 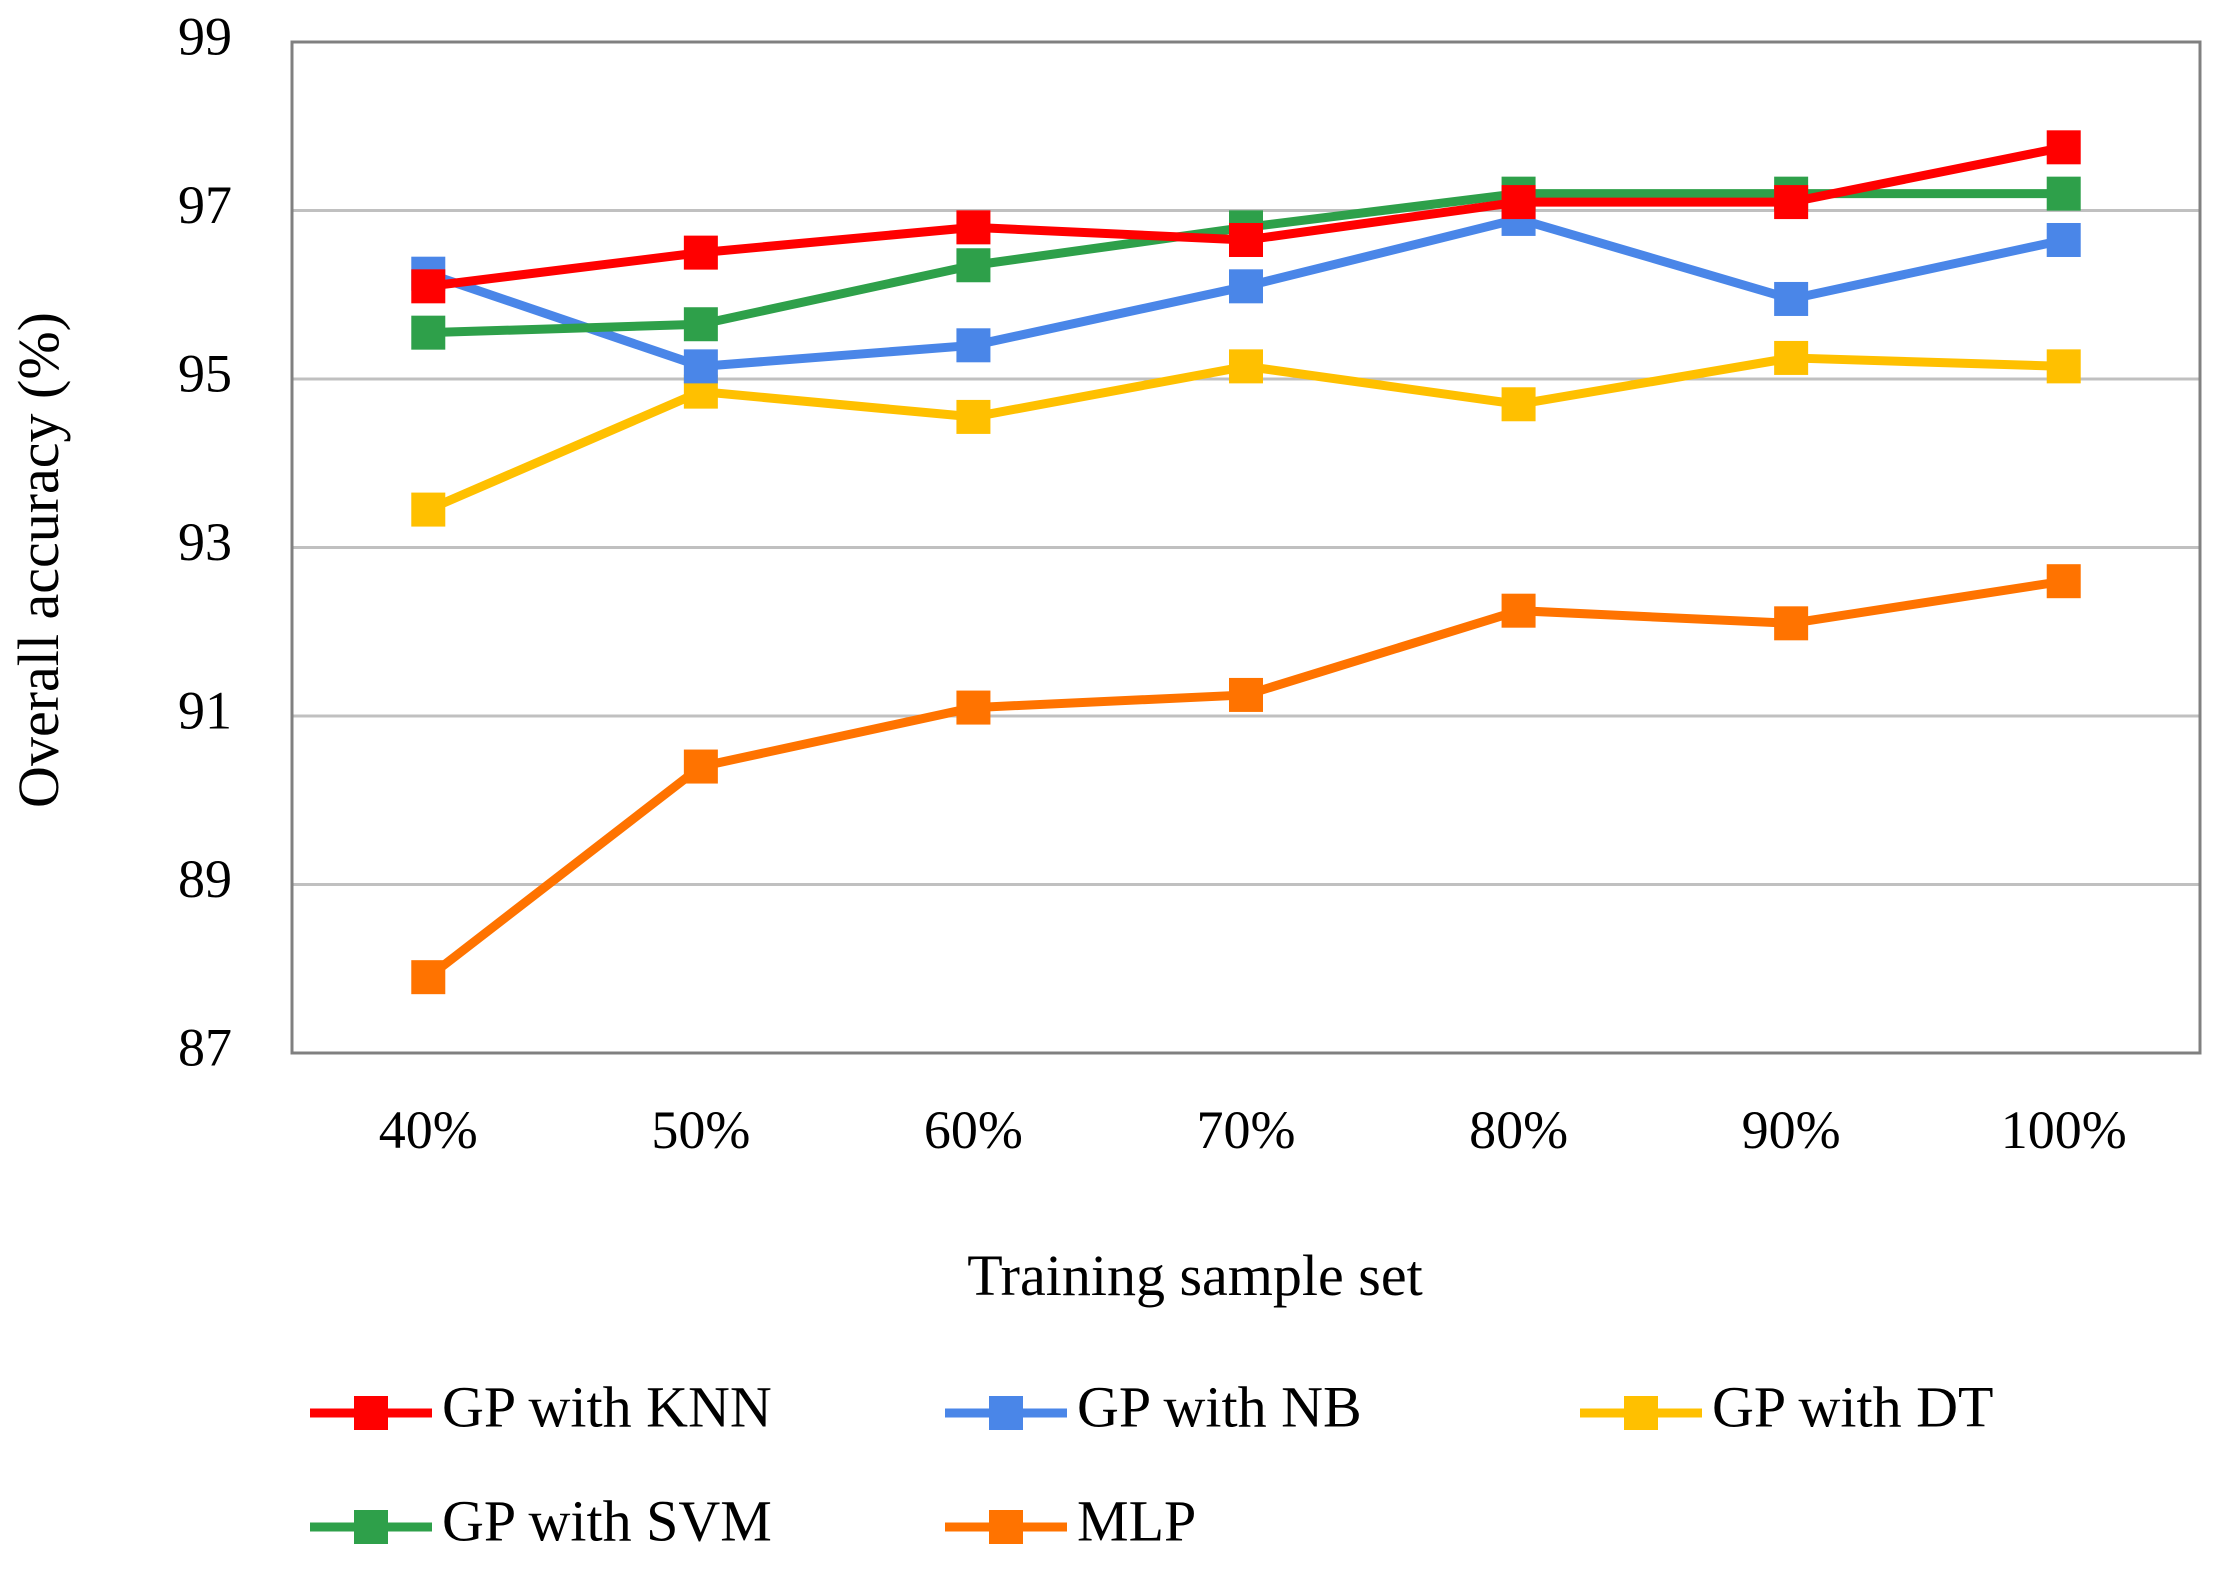 I want to click on x-tick-label: 80%, so click(x=1518, y=1130).